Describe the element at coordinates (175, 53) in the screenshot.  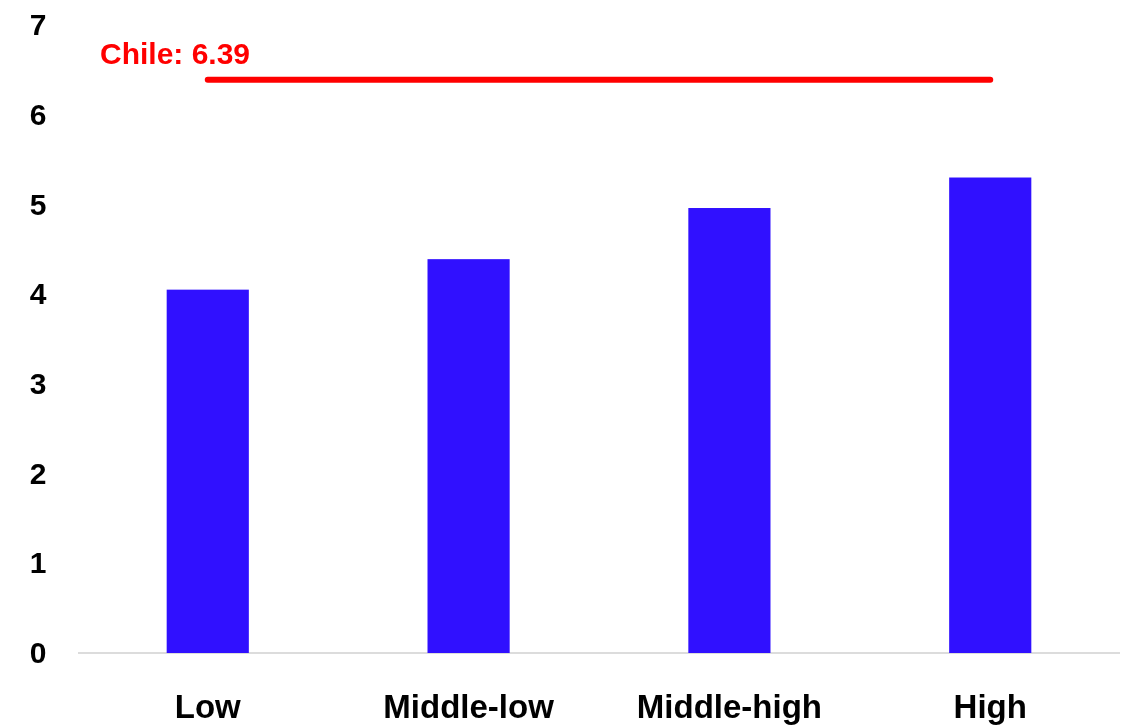
I see `ref-line-label: Chile: 6.39` at that location.